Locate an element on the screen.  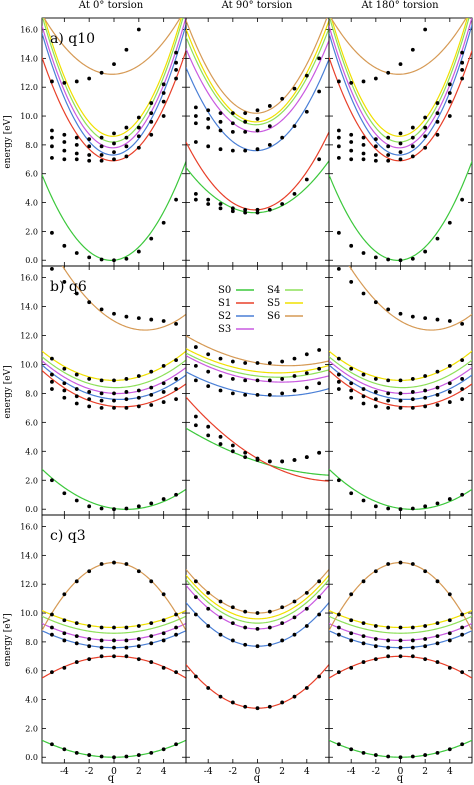
panel-label: b) q6 is located at coordinates (68, 287).